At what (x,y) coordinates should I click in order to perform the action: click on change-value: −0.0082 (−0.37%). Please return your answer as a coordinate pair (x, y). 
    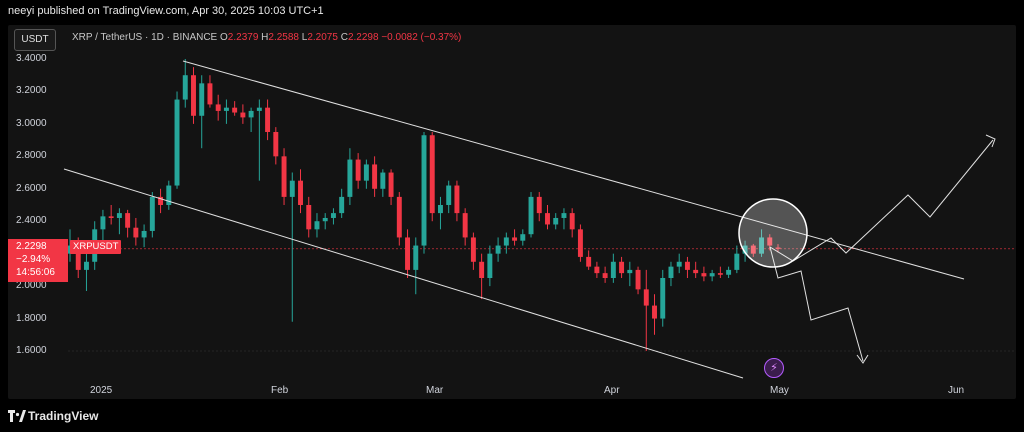
    Looking at the image, I should click on (421, 37).